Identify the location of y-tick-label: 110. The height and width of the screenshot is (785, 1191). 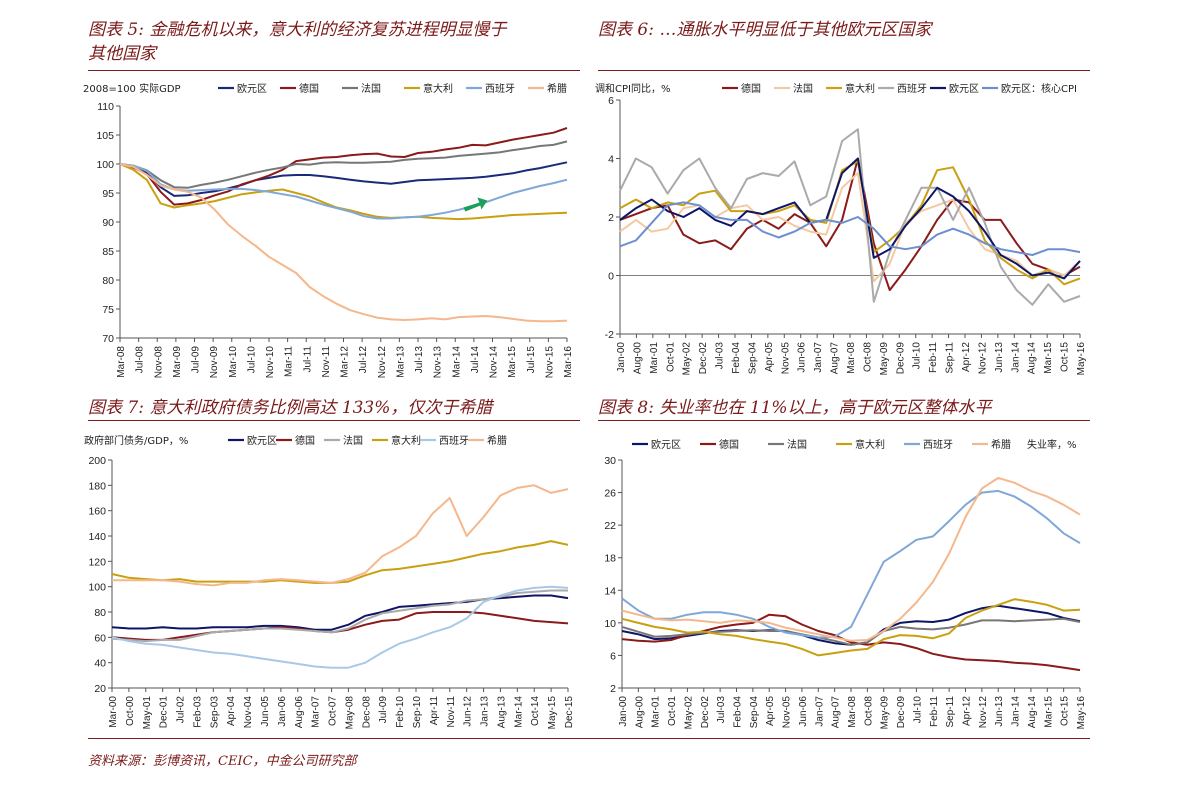
(105, 107).